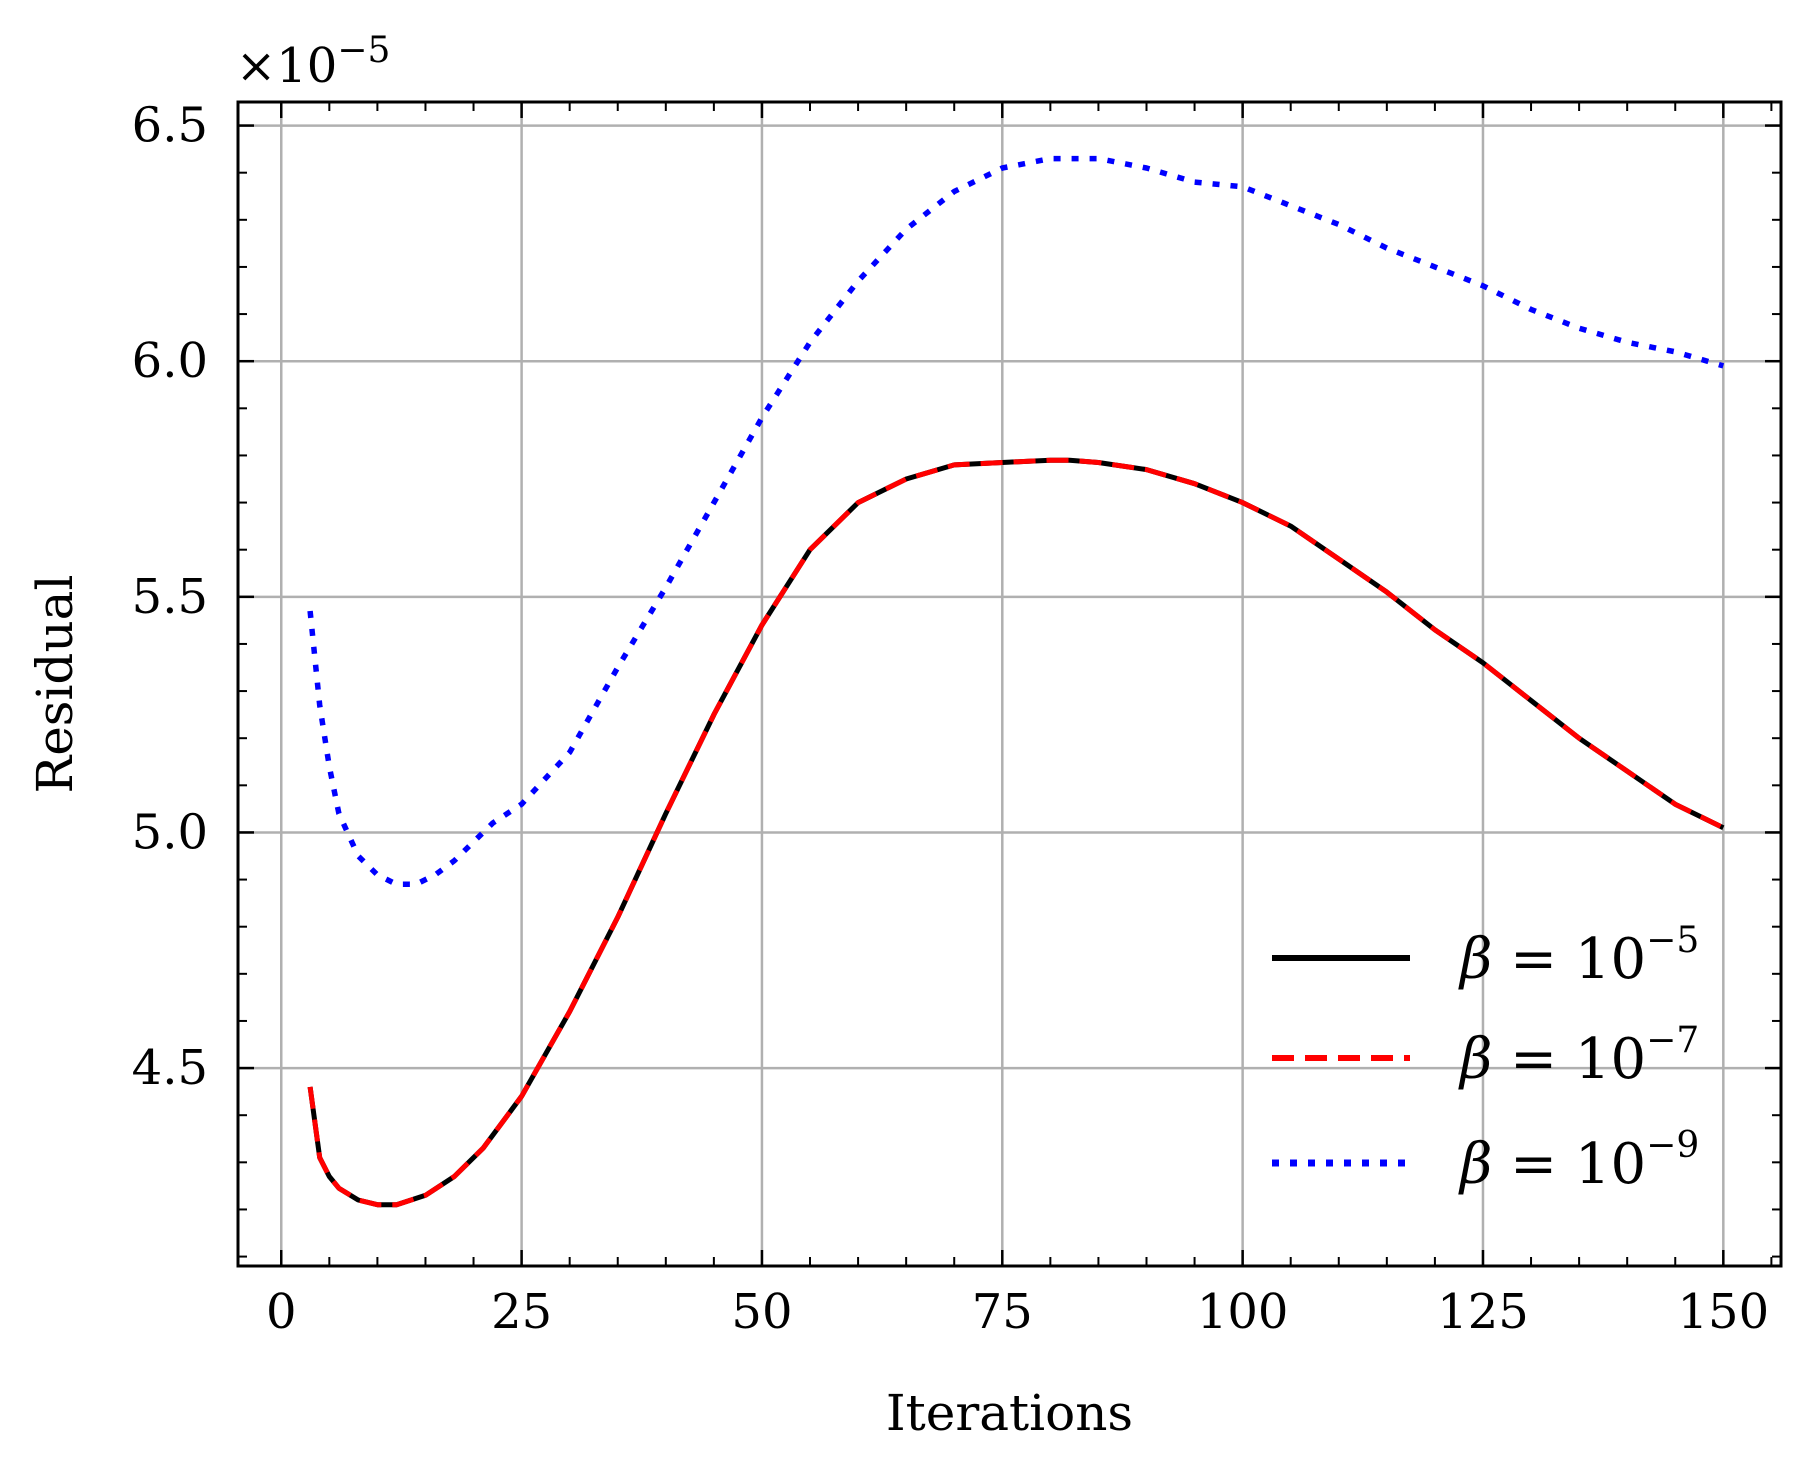  Describe the element at coordinates (1002, 1312) in the screenshot. I see `x-tick-label: 75` at that location.